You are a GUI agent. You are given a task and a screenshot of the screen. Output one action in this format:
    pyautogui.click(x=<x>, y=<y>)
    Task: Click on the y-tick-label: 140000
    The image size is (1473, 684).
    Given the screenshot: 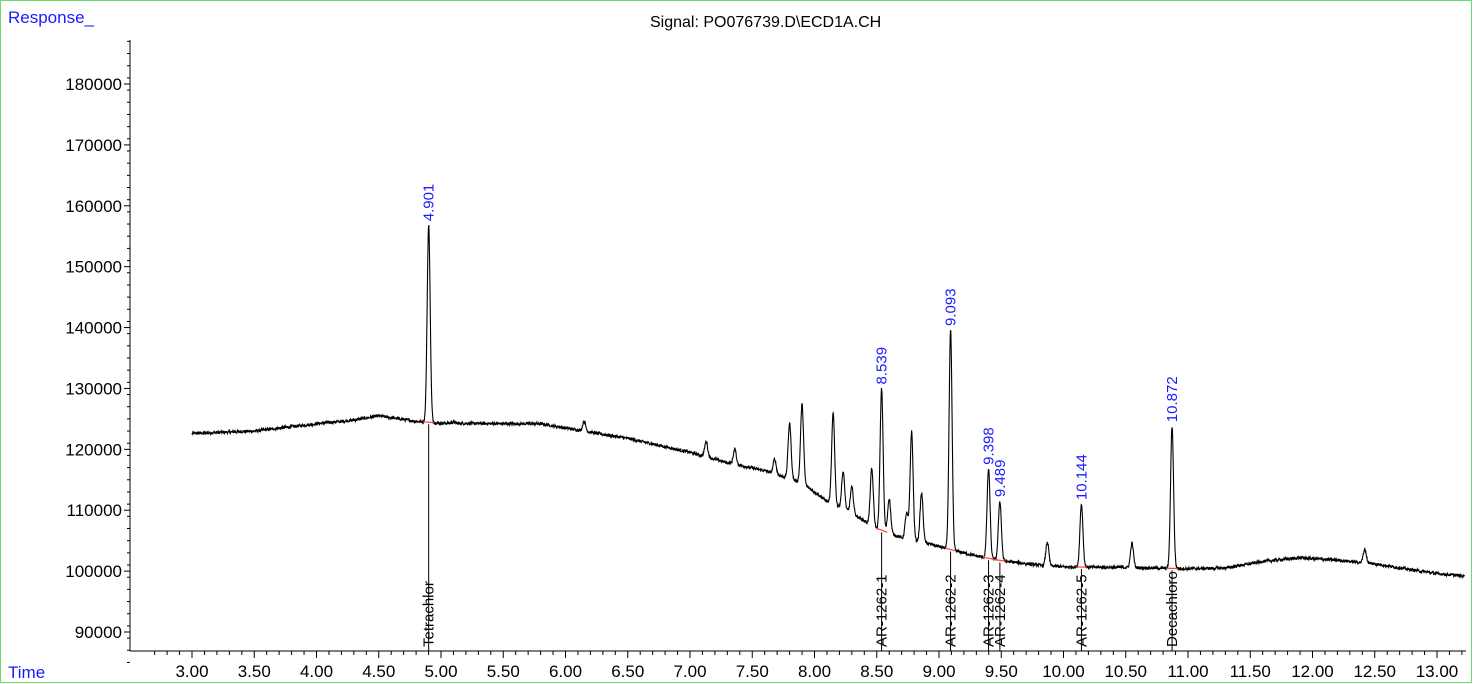 What is the action you would take?
    pyautogui.click(x=93, y=328)
    